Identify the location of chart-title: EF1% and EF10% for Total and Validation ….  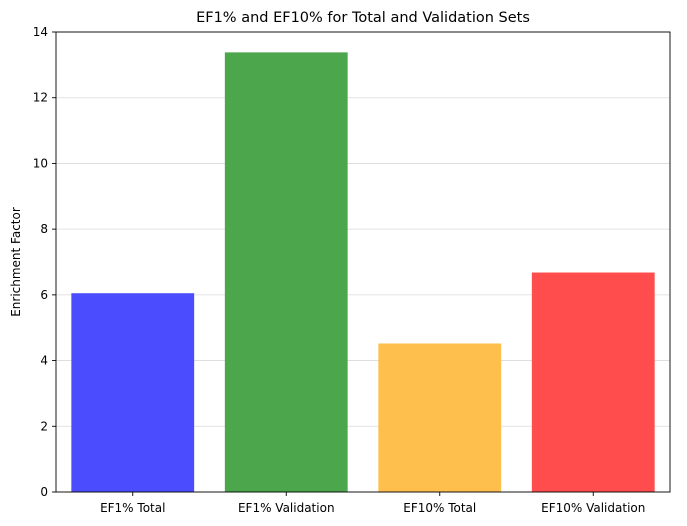
(363, 18).